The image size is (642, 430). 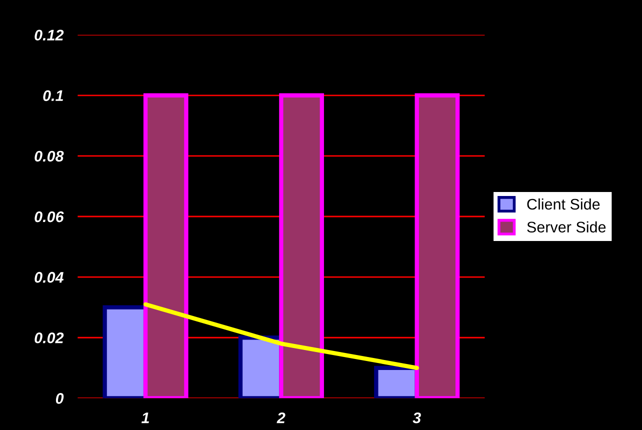 What do you see at coordinates (566, 227) in the screenshot?
I see `legend-label: Server Side` at bounding box center [566, 227].